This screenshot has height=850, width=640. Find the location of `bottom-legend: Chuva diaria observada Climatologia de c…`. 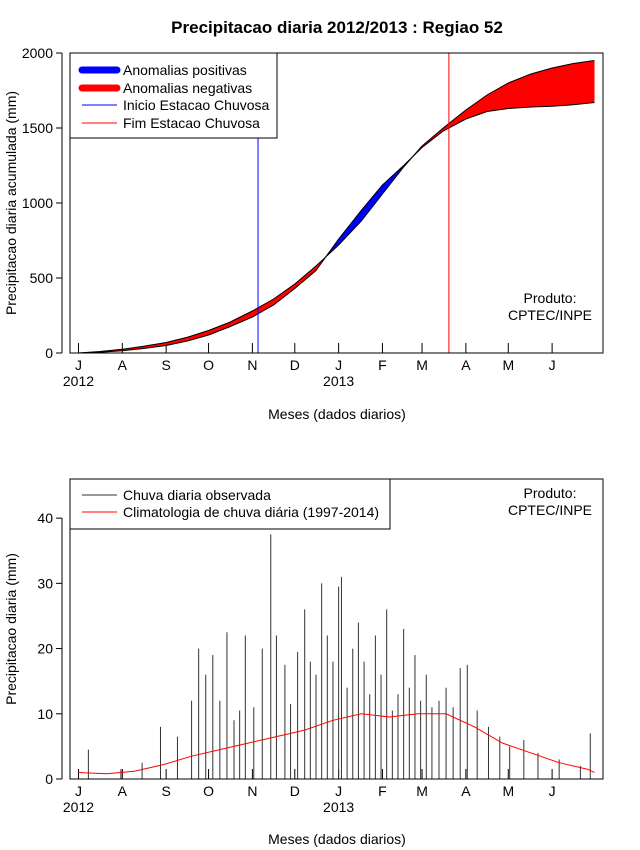

bottom-legend: Chuva diaria observada Climatologia de c… is located at coordinates (230, 504).